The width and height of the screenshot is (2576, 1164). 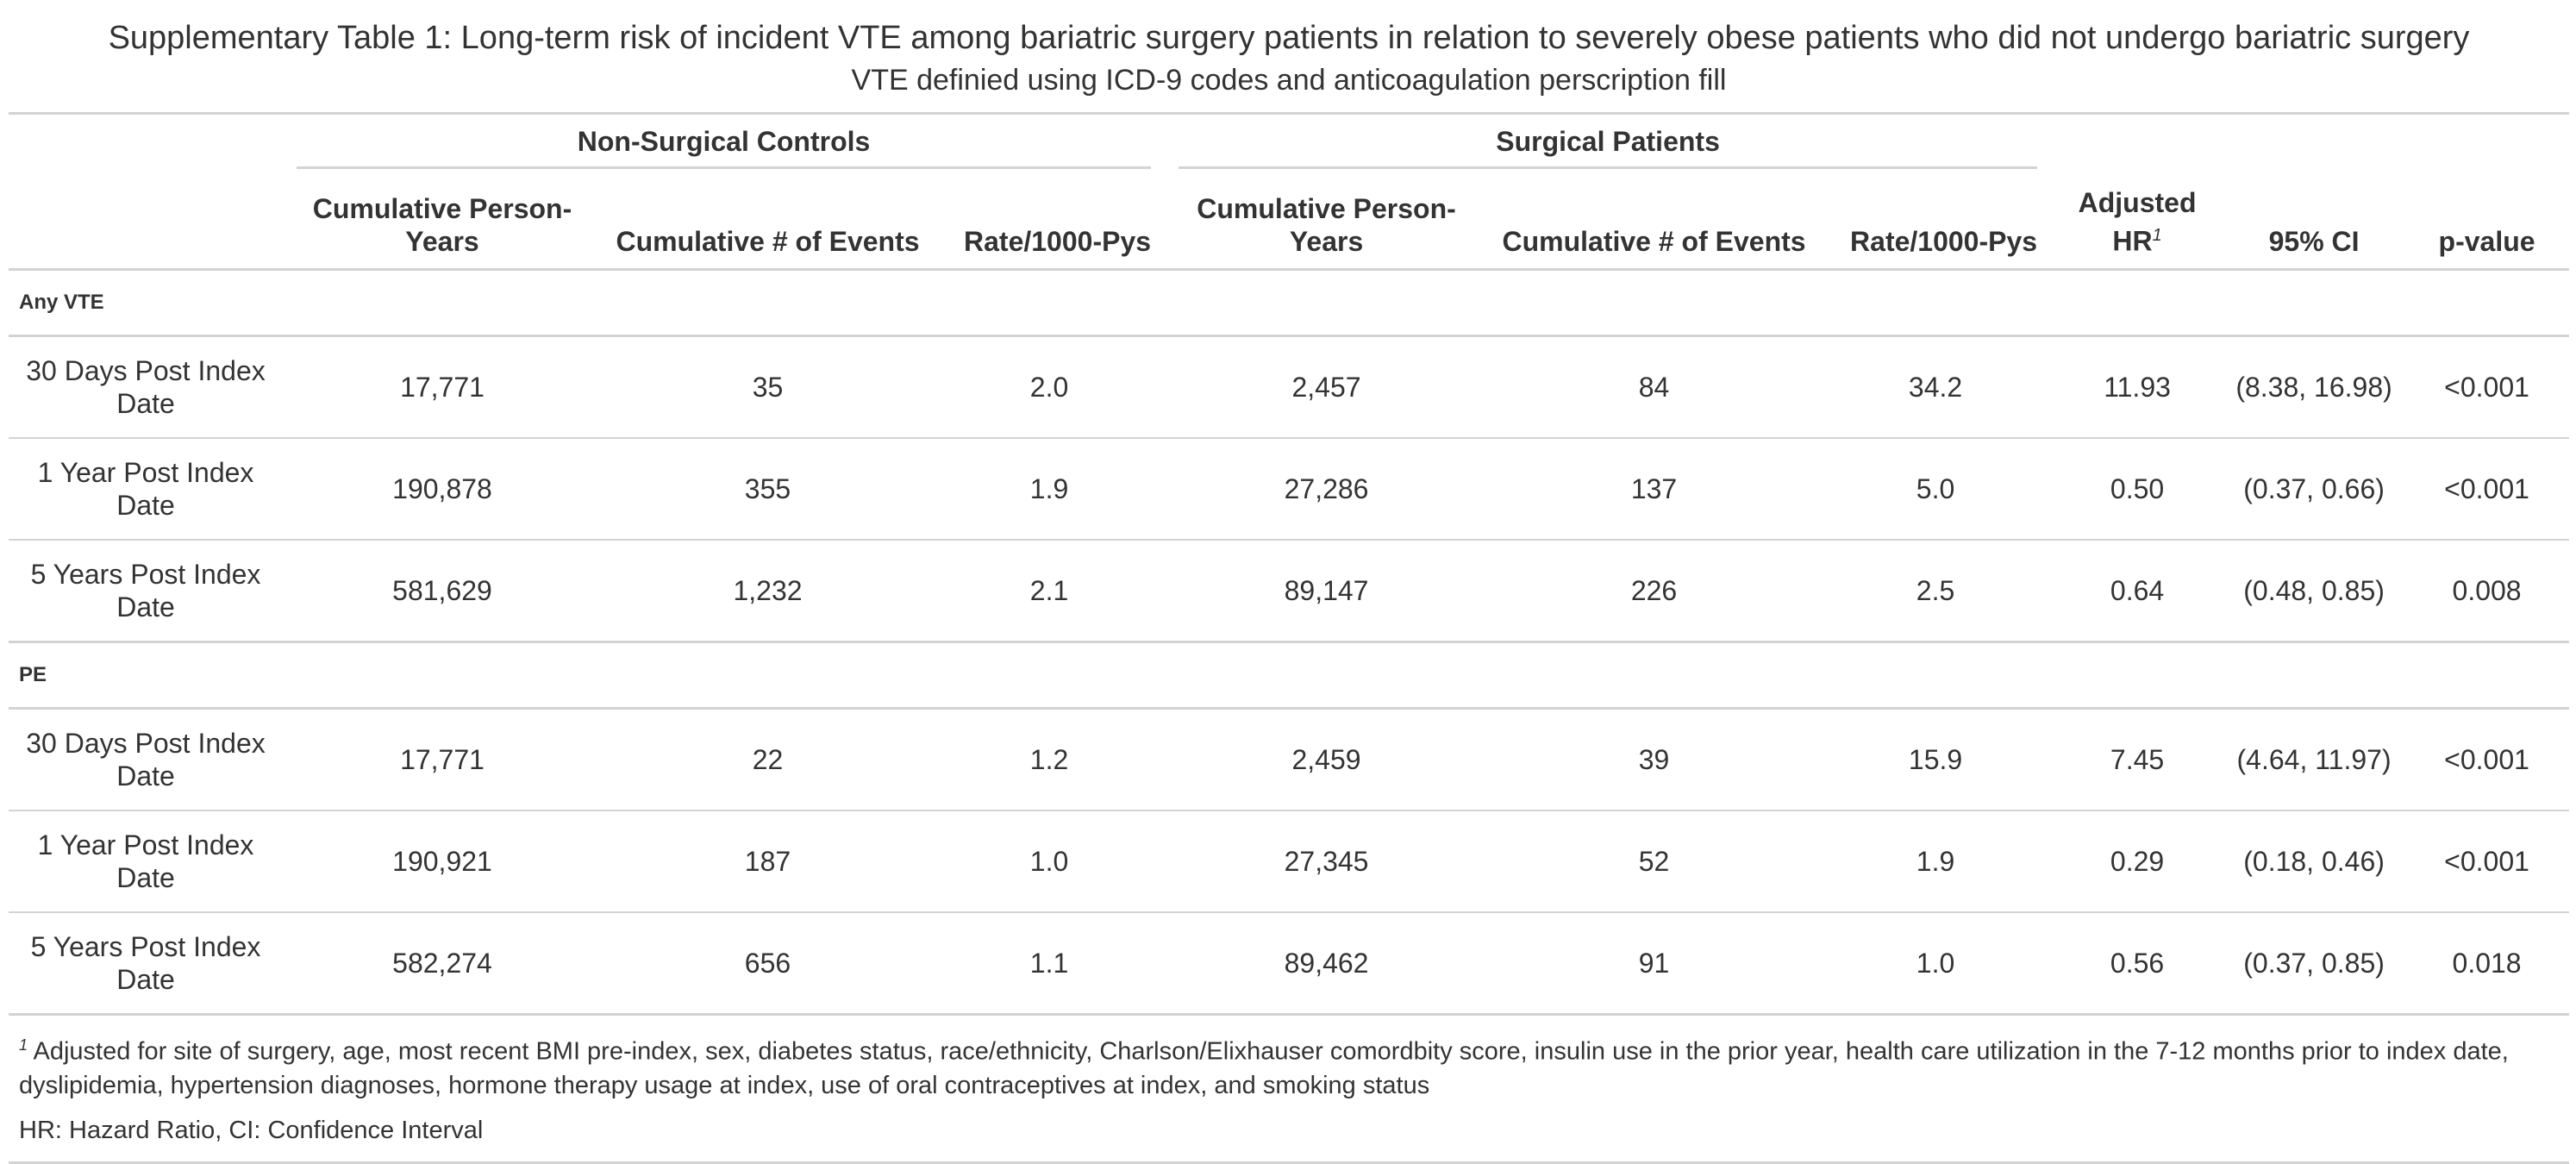 I want to click on col-ci: 95% CI, so click(x=2314, y=224).